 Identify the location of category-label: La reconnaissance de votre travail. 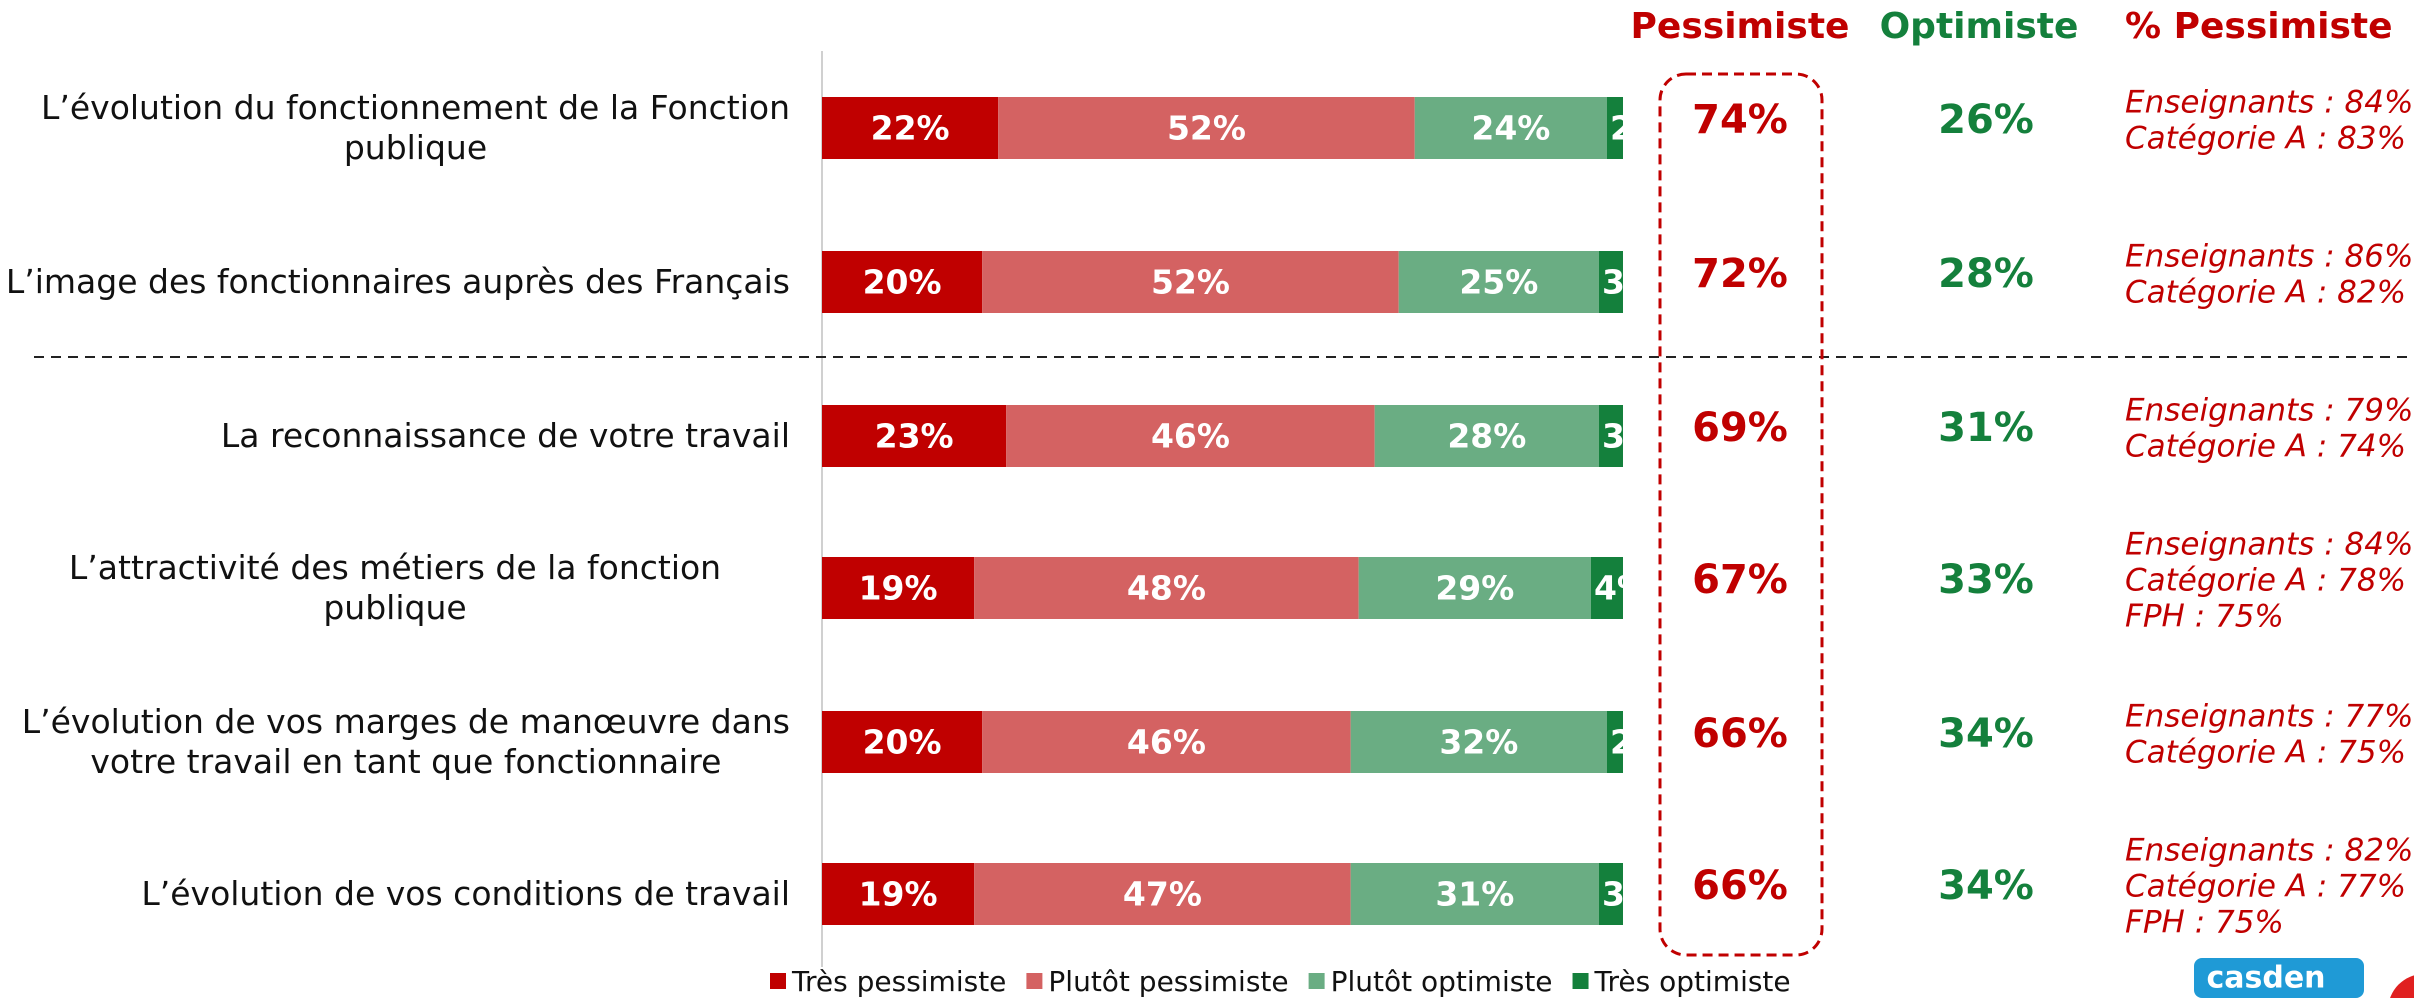
(505, 435).